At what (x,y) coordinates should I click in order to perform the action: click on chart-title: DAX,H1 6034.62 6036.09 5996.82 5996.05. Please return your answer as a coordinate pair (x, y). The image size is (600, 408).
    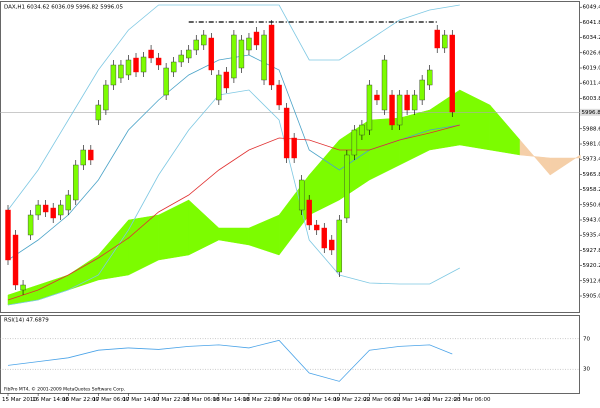
    Looking at the image, I should click on (64, 8).